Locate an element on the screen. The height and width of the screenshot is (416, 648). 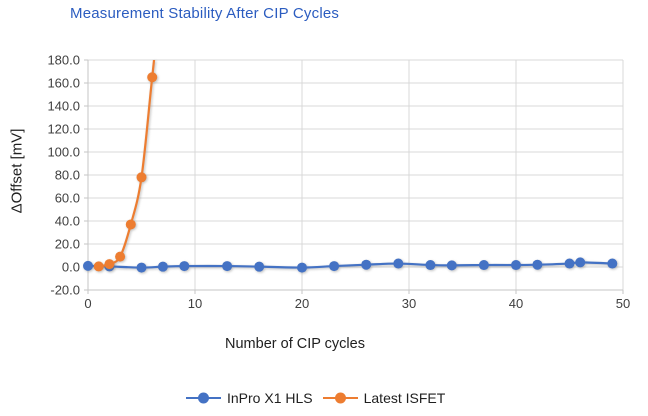
legend-item-latest-isfet: Latest ISFET is located at coordinates (384, 398).